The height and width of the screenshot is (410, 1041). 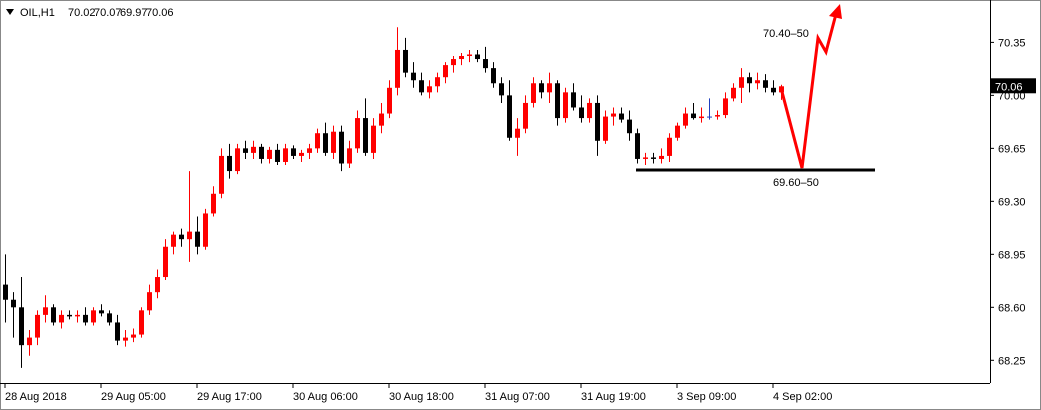 What do you see at coordinates (517, 397) in the screenshot?
I see `x-tick-label: 31 Aug 07:00` at bounding box center [517, 397].